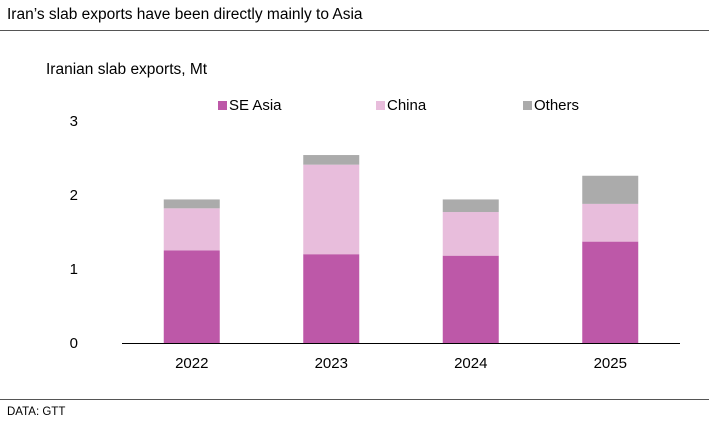  What do you see at coordinates (127, 69) in the screenshot?
I see `chart-title: Iranian slab exports, Mt` at bounding box center [127, 69].